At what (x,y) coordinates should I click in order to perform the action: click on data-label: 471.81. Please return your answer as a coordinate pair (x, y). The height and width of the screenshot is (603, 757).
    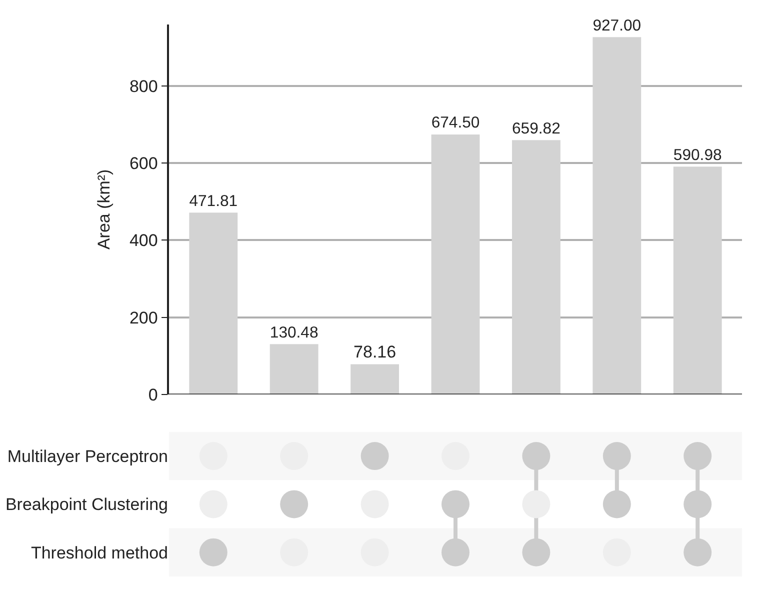
    Looking at the image, I should click on (213, 201).